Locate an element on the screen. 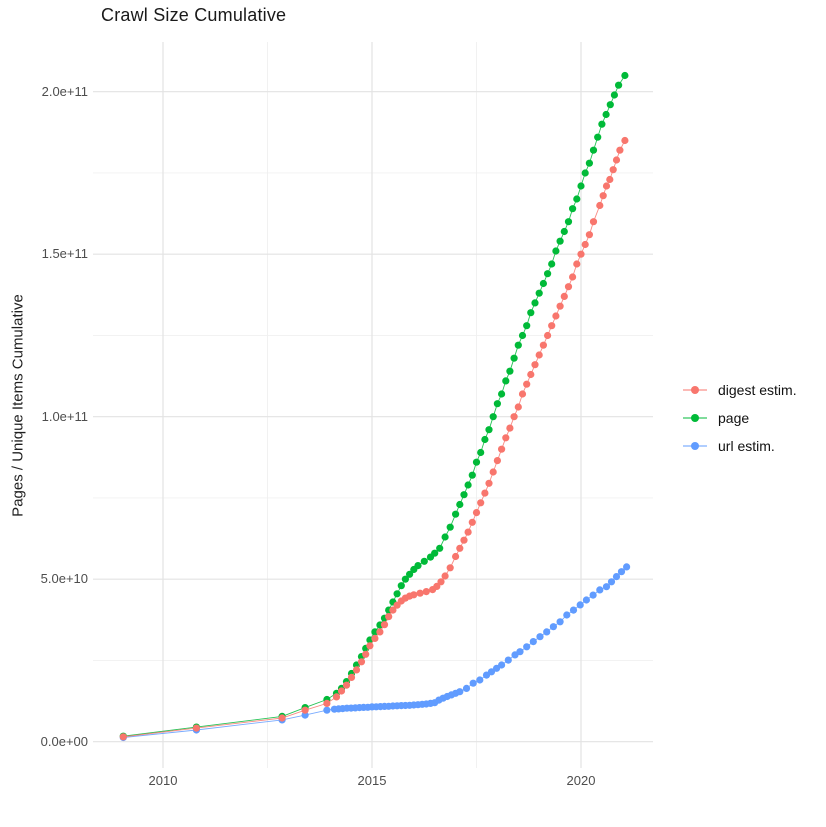  y-tick-label: 1.0e+11 is located at coordinates (64, 416).